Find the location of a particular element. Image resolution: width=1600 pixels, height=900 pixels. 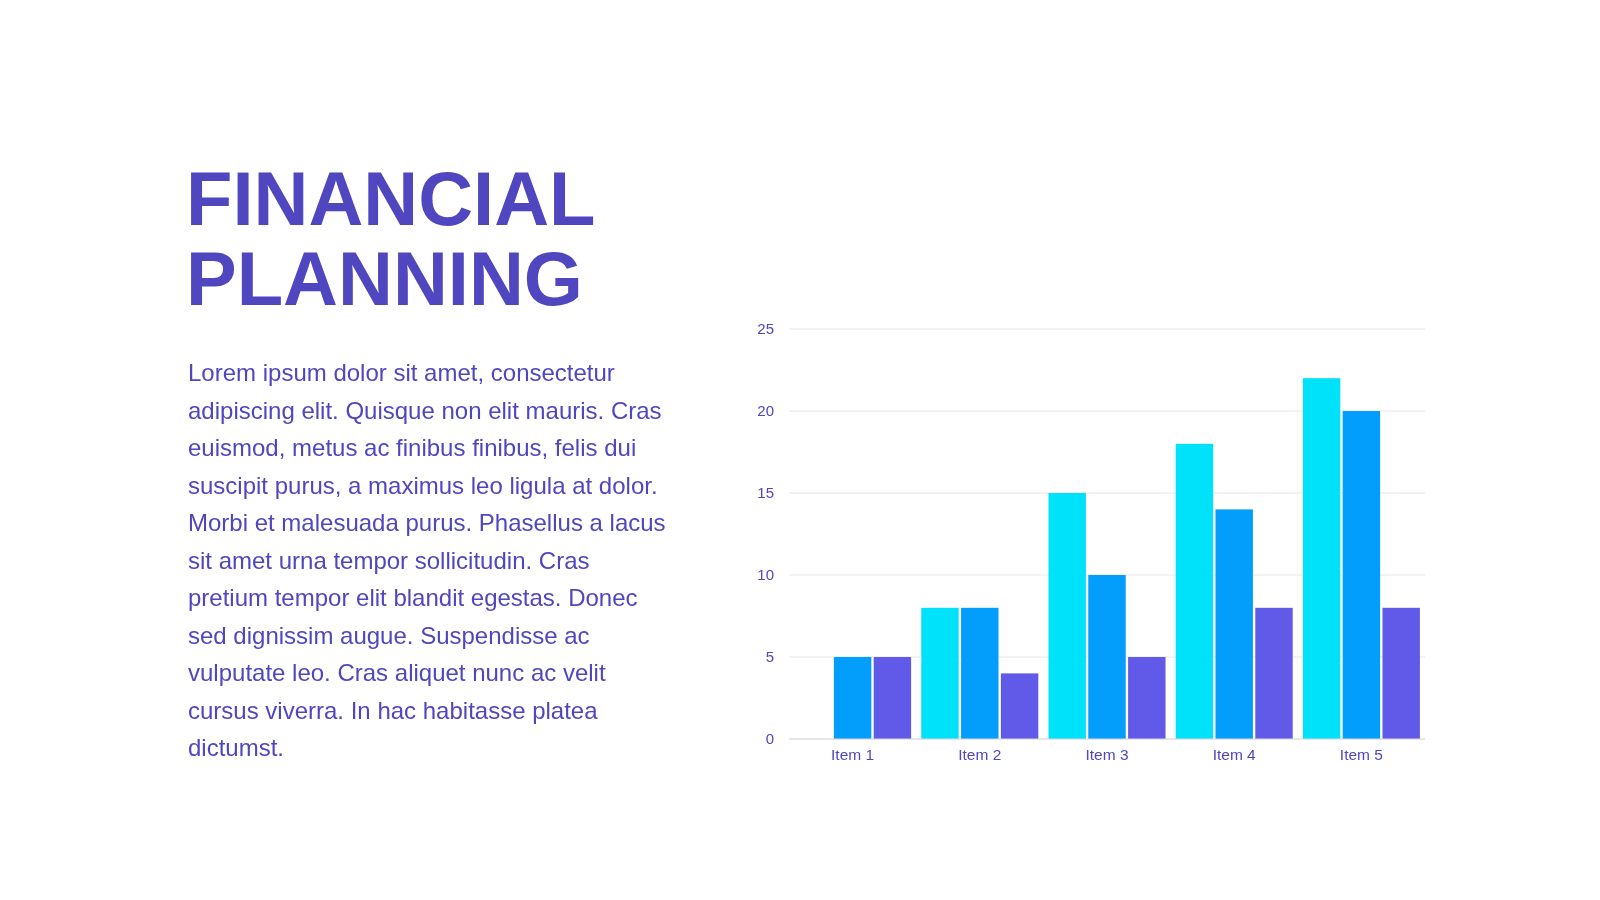

y-tick-label: 25 is located at coordinates (765, 329).